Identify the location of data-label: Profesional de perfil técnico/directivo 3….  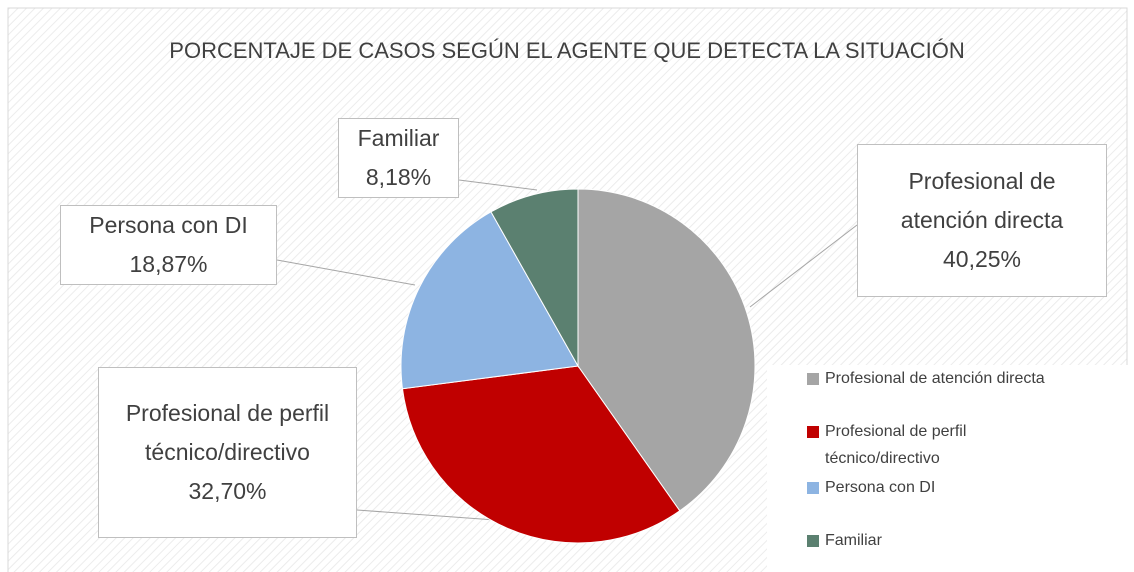
(227, 452).